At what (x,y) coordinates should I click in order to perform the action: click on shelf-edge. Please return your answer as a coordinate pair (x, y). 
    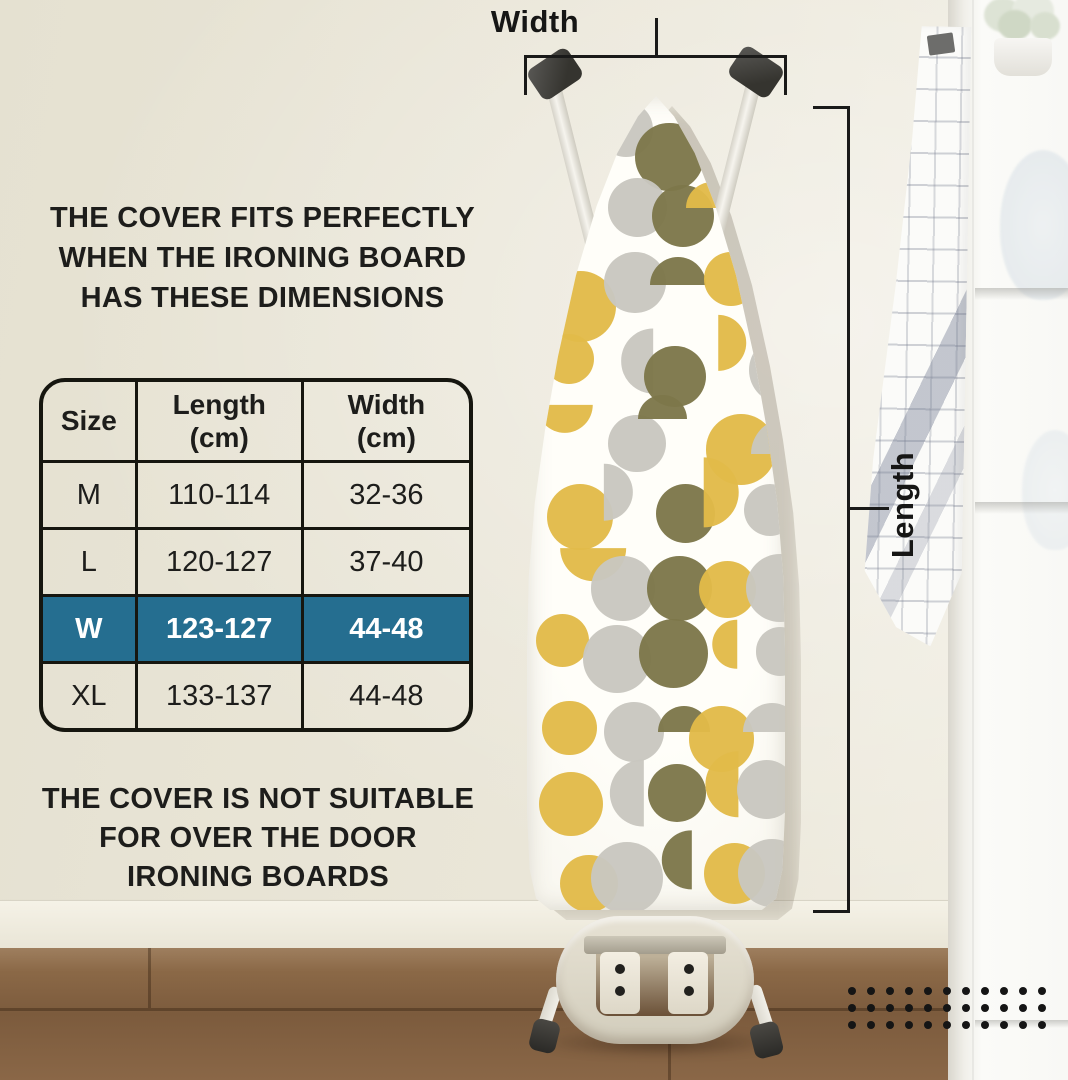
    Looking at the image, I should click on (973, 540).